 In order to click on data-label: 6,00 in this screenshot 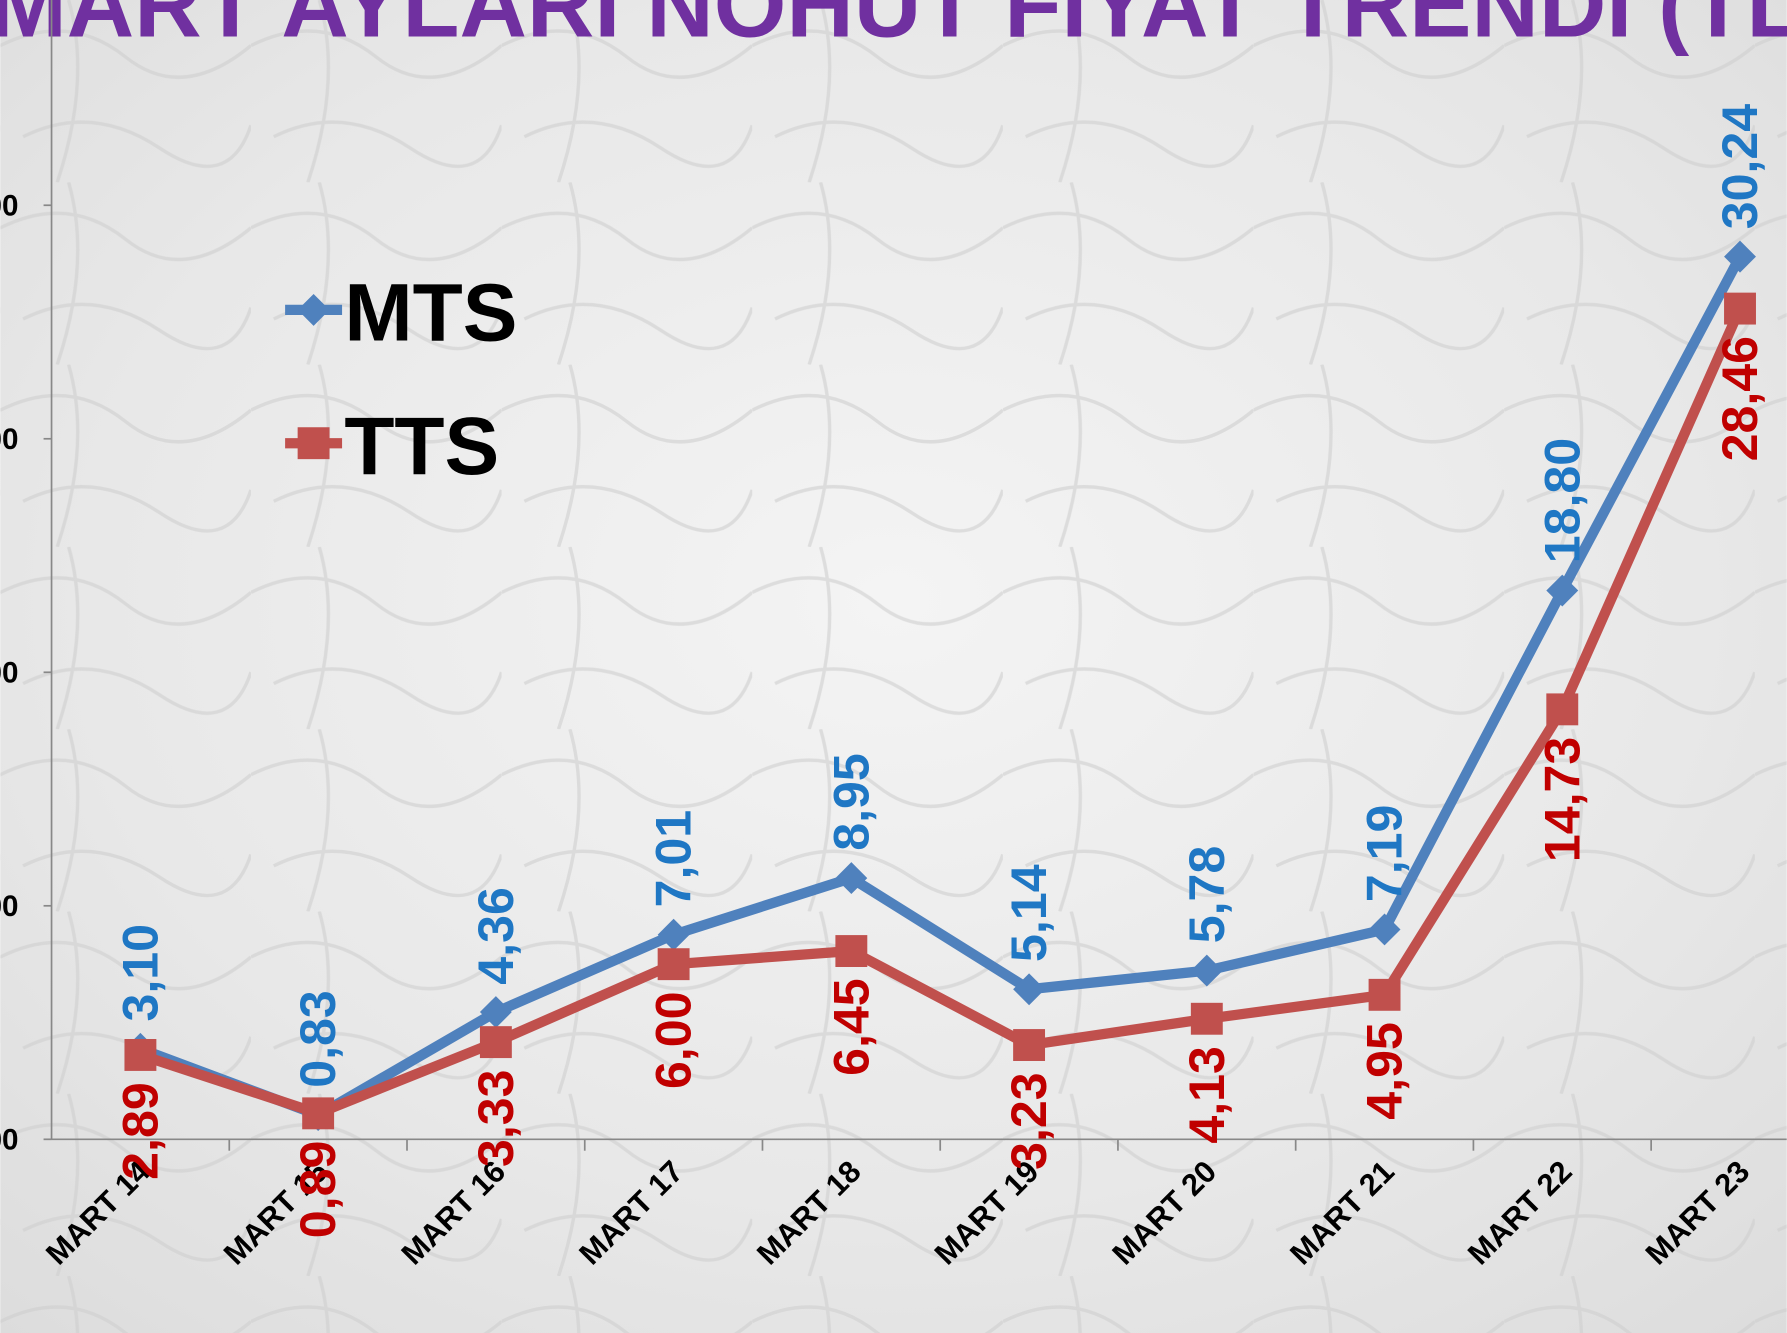, I will do `click(674, 1041)`.